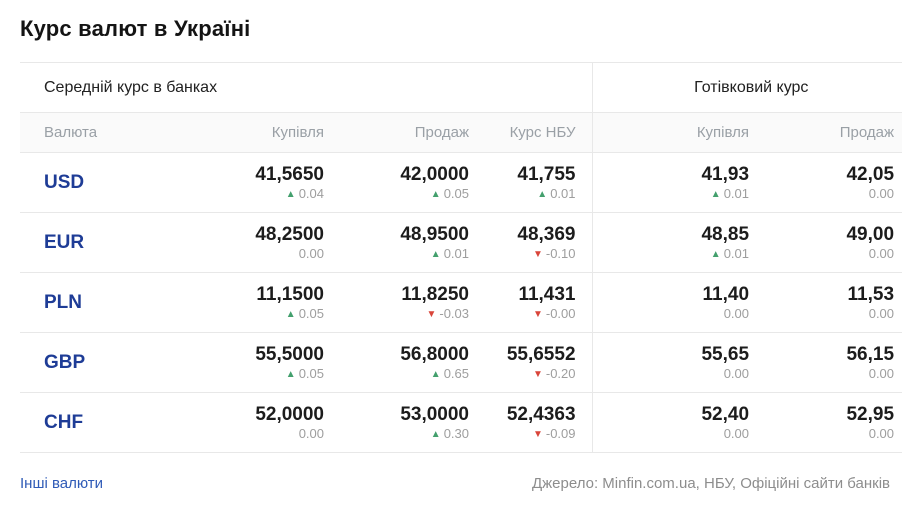 The image size is (902, 513). Describe the element at coordinates (405, 313) in the screenshot. I see `rate-change: ▼ -0.03` at that location.